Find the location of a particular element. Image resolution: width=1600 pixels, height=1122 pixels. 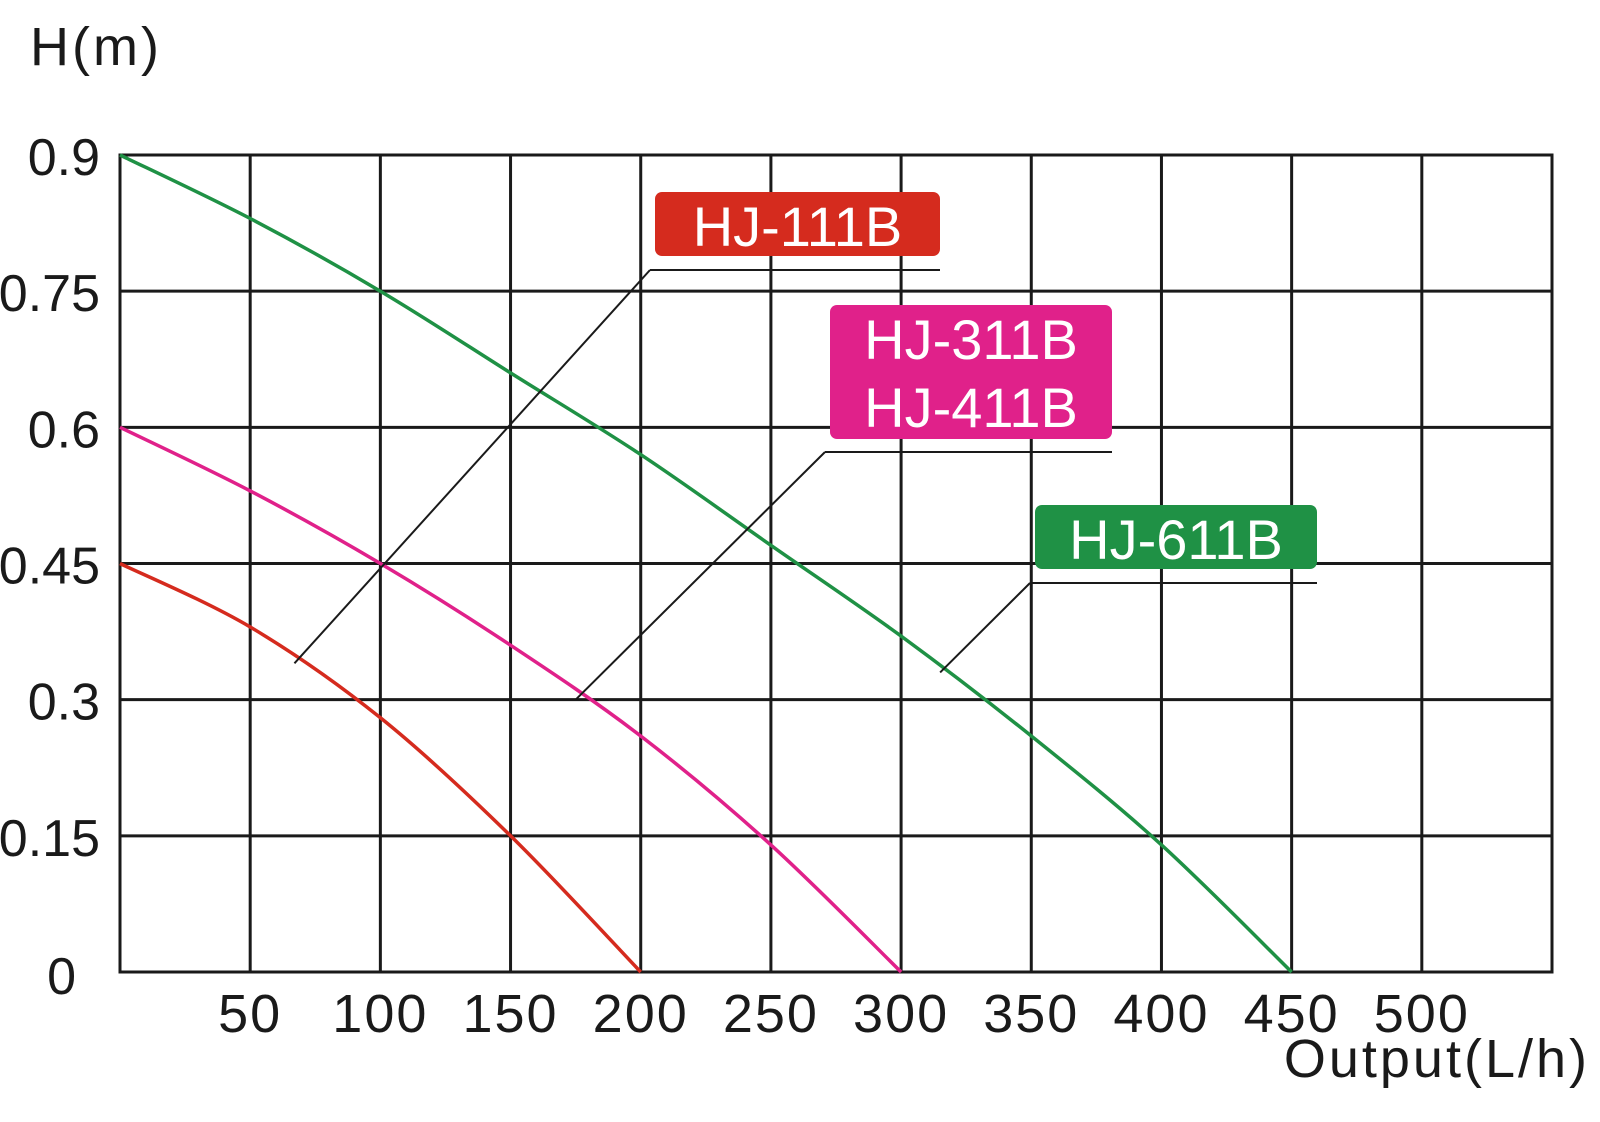

x-tick-label: 150 is located at coordinates (510, 1014).